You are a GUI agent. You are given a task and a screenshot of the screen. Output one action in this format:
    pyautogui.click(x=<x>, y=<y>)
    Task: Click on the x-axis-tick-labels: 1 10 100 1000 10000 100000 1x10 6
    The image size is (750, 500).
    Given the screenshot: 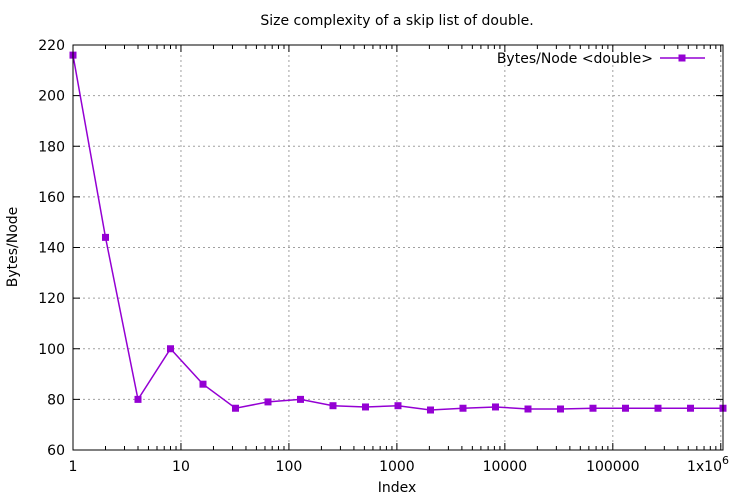 What is the action you would take?
    pyautogui.click(x=399, y=464)
    